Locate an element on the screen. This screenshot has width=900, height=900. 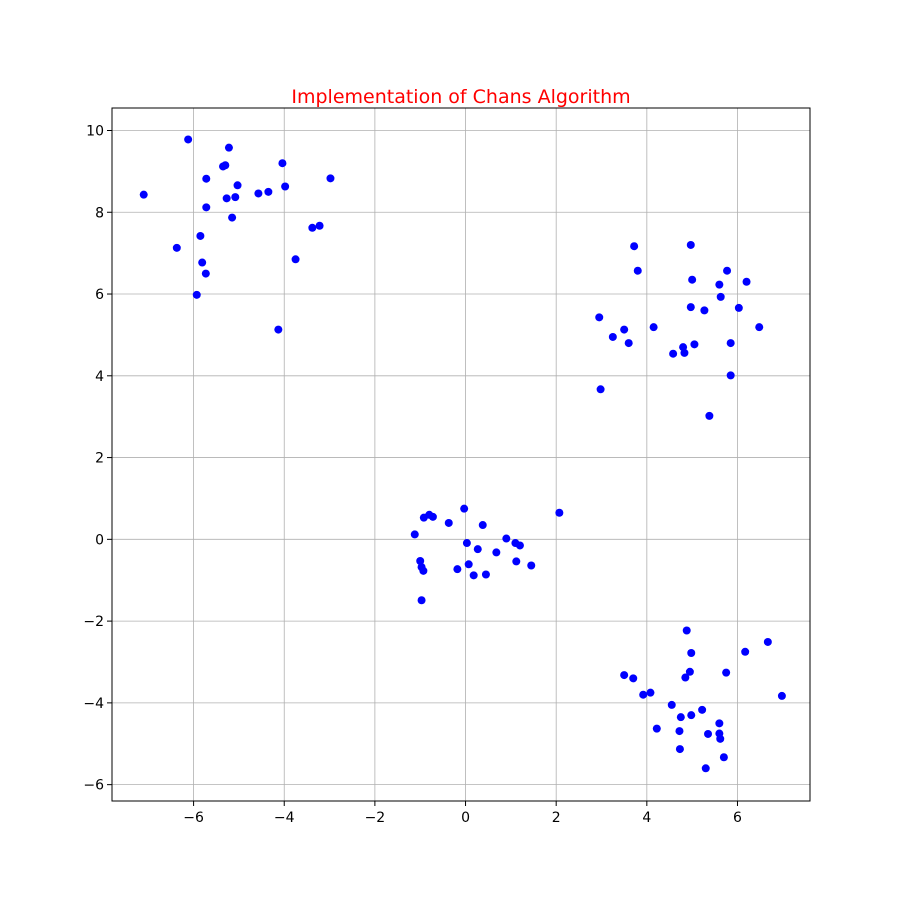
chart-title: Implementation of Chans Algorithm is located at coordinates (460, 97).